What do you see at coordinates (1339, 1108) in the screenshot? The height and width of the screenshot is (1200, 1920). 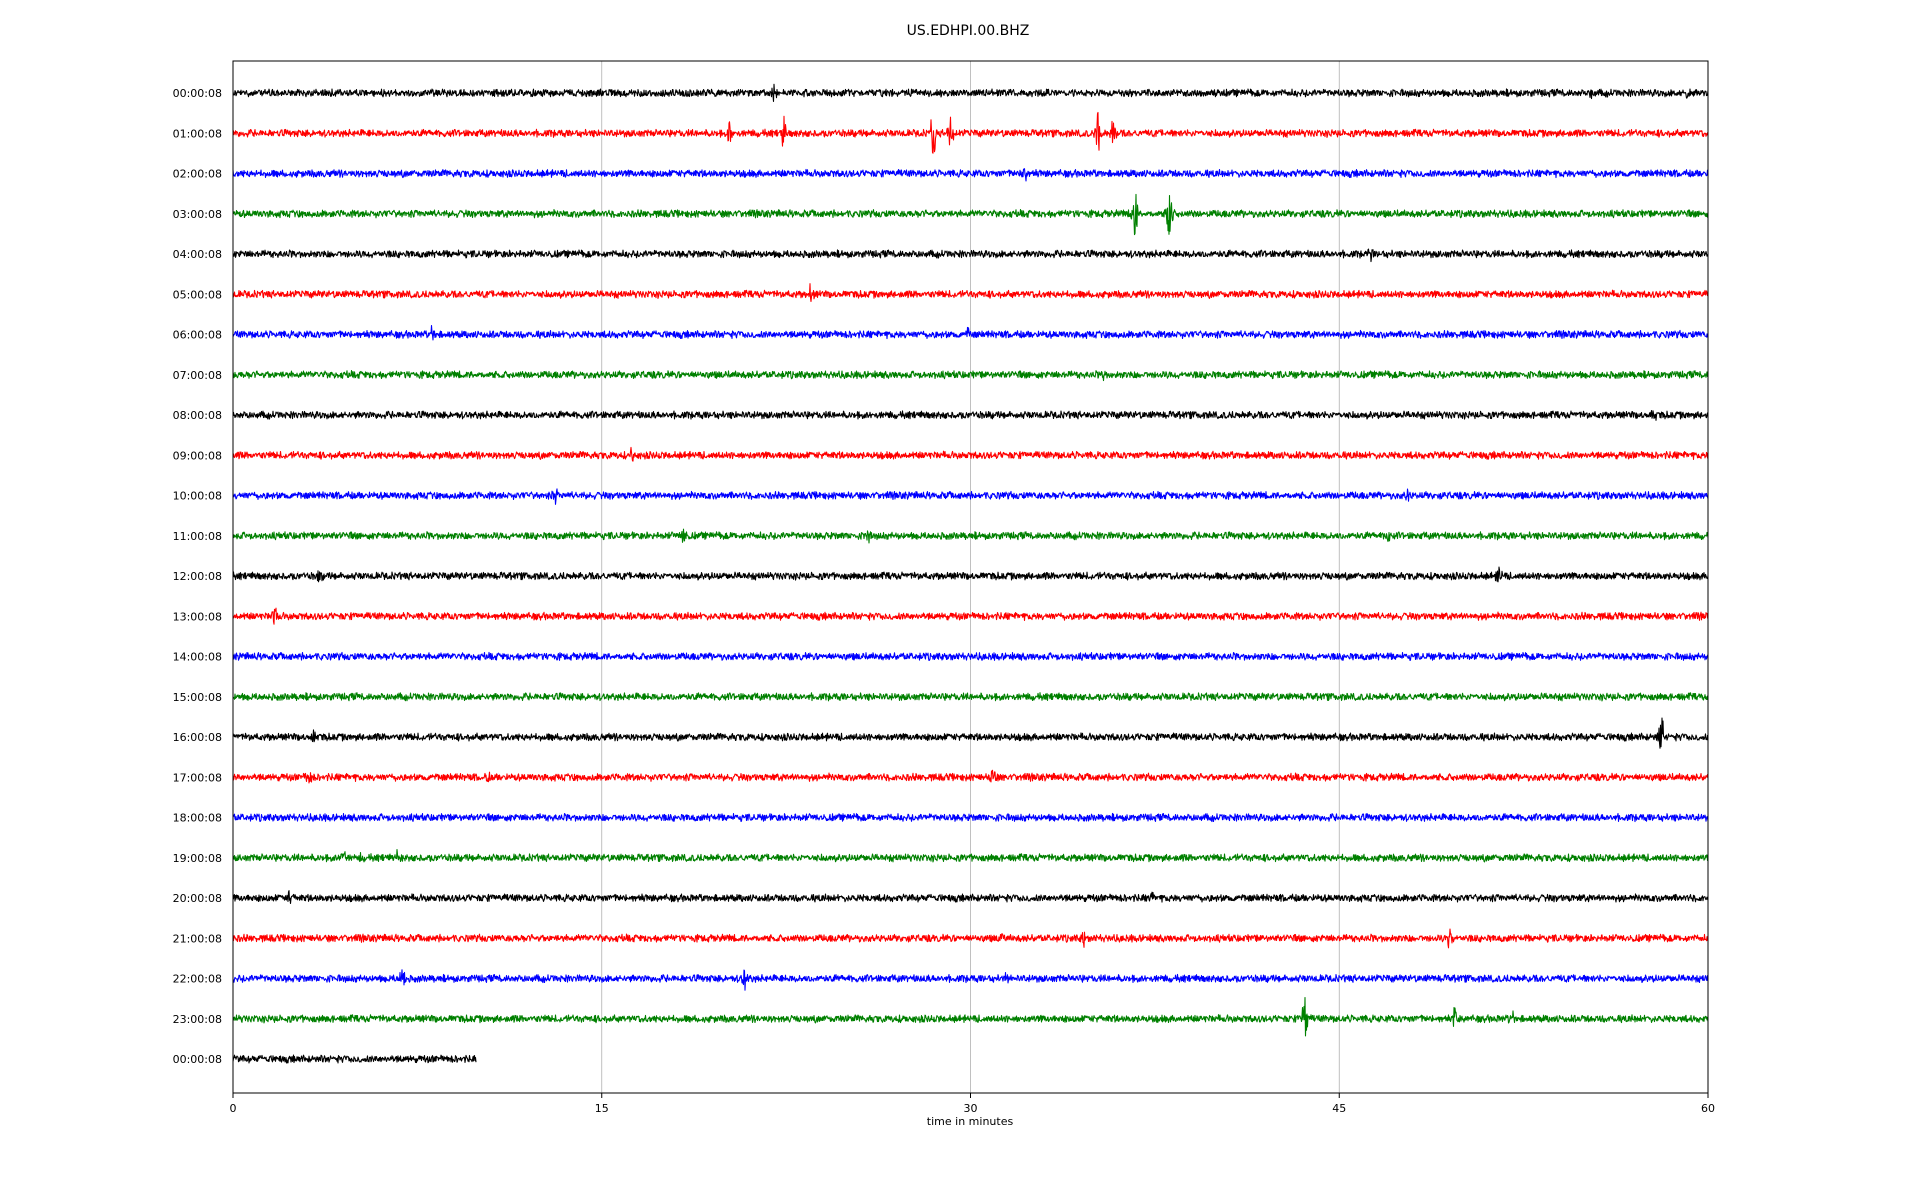 I see `x-tick-label: 45` at bounding box center [1339, 1108].